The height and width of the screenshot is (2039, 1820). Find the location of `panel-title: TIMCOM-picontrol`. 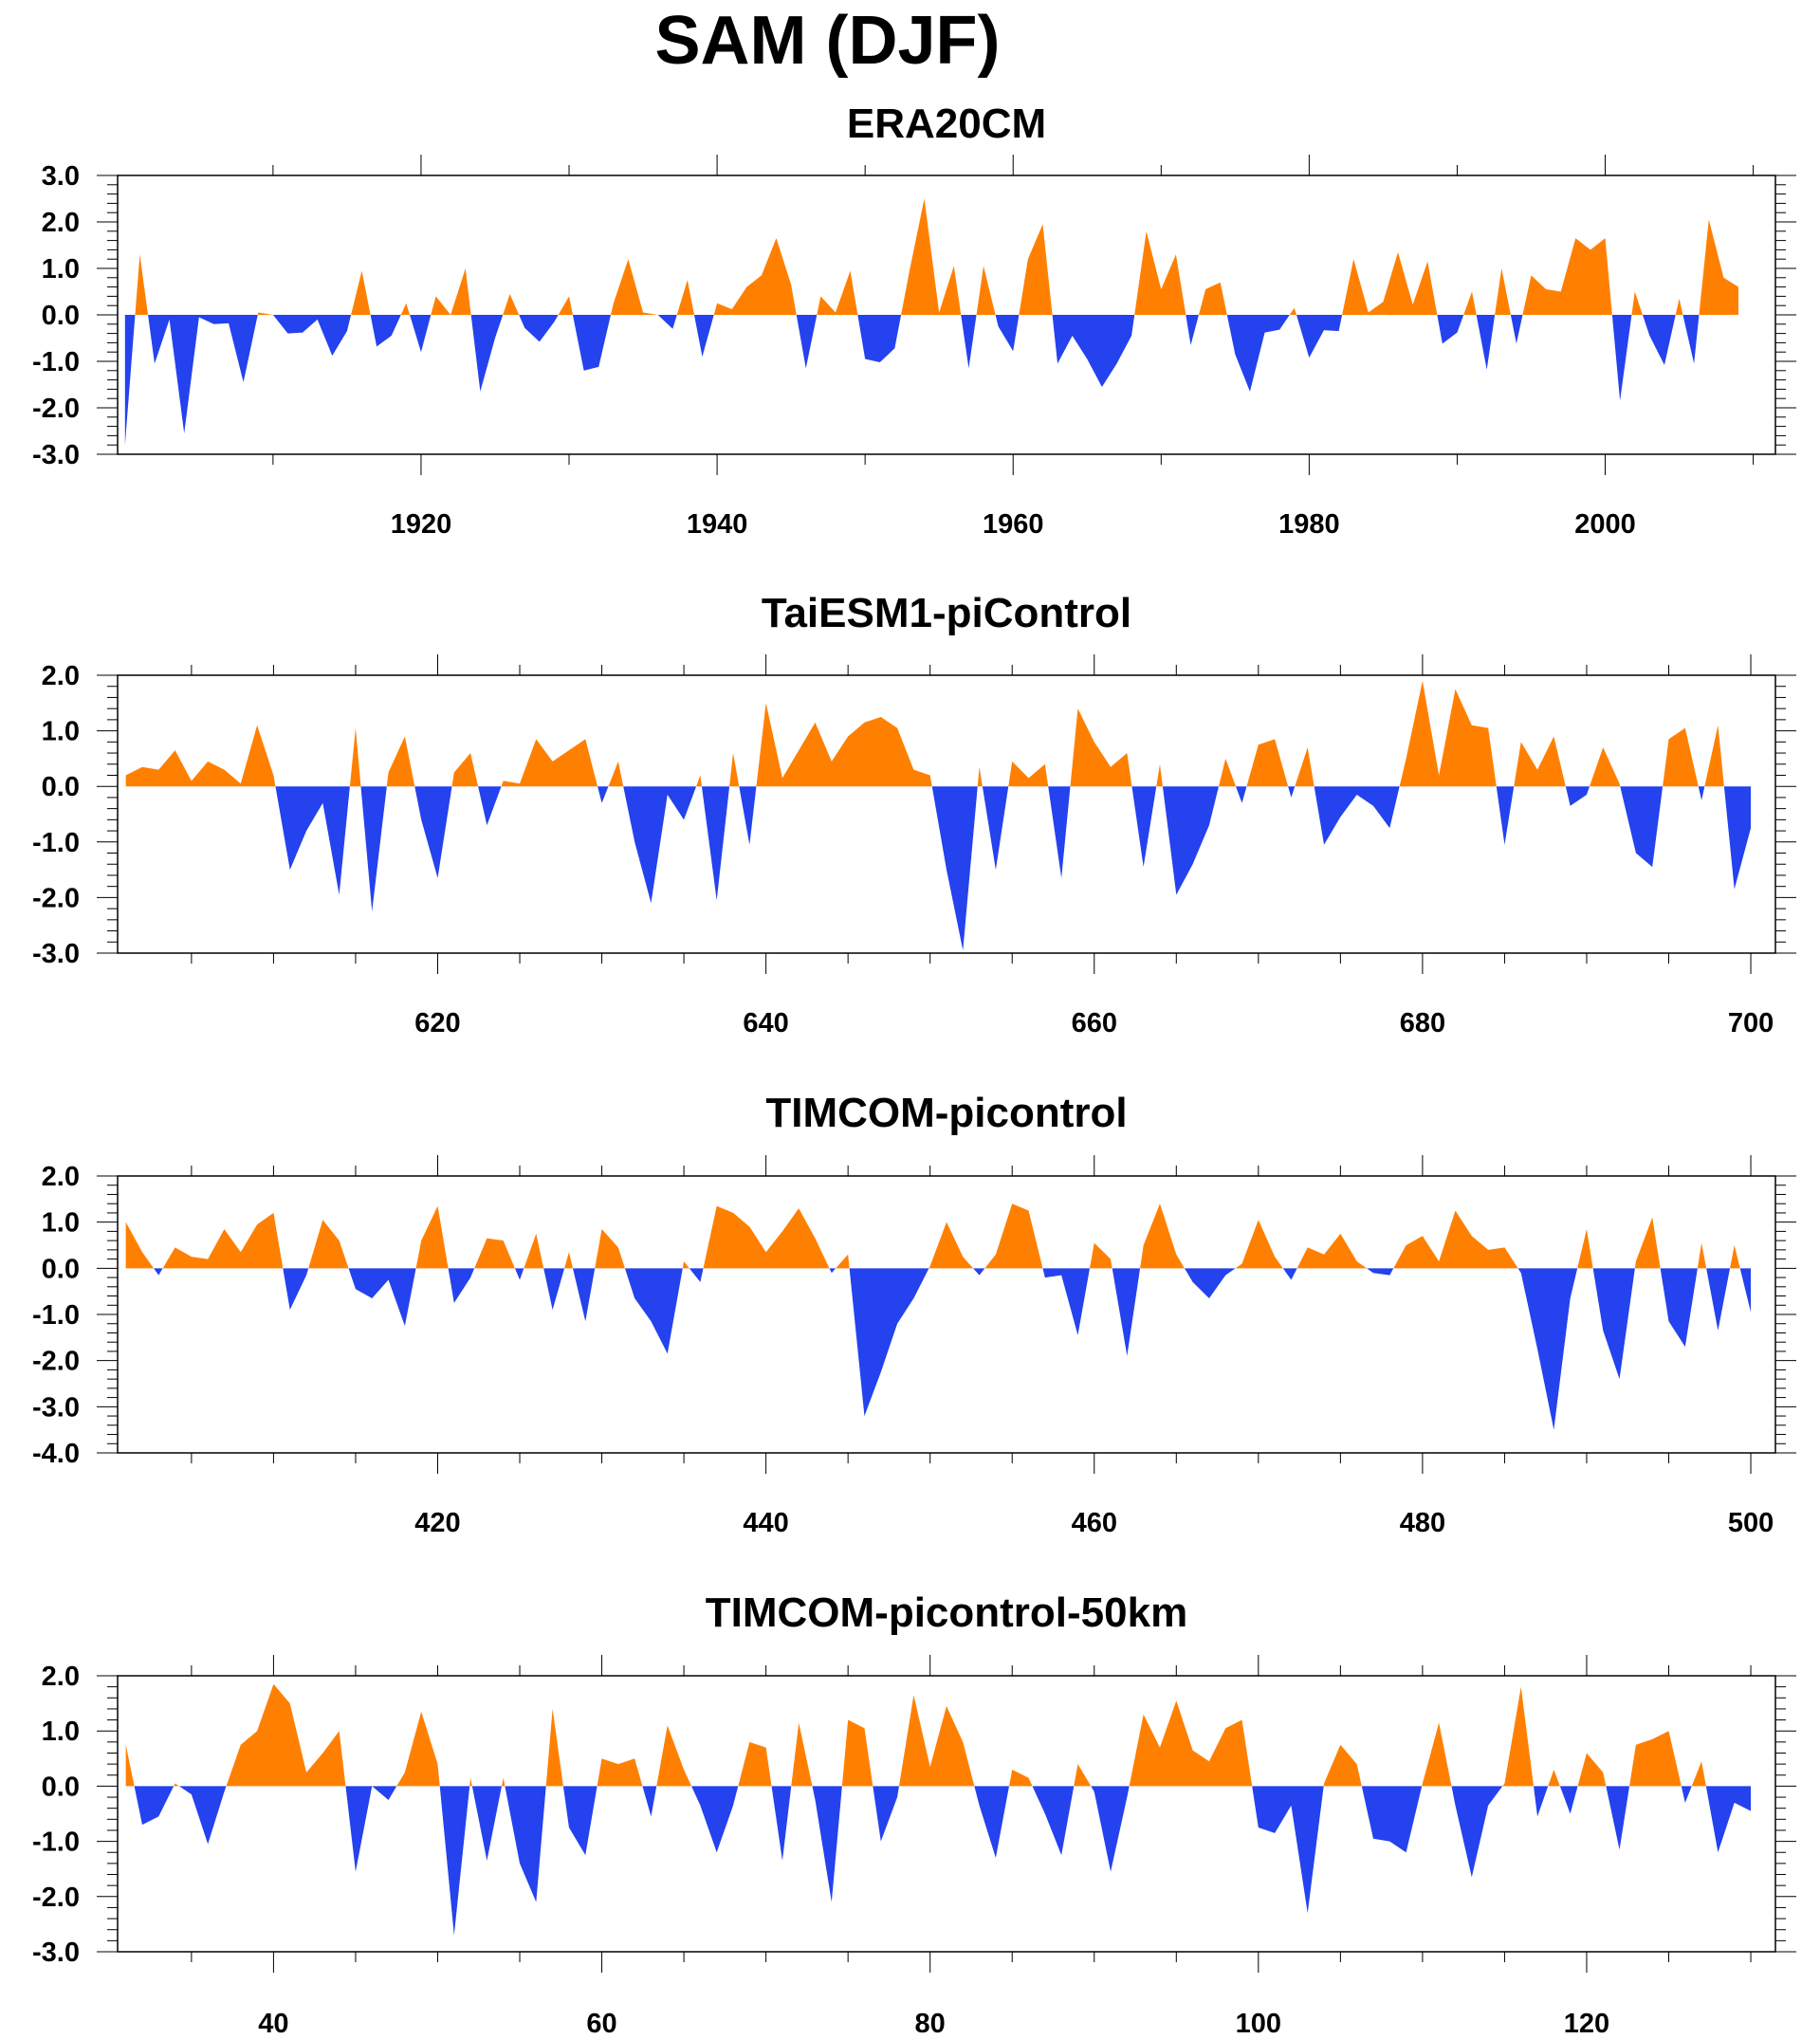

panel-title: TIMCOM-picontrol is located at coordinates (946, 1113).